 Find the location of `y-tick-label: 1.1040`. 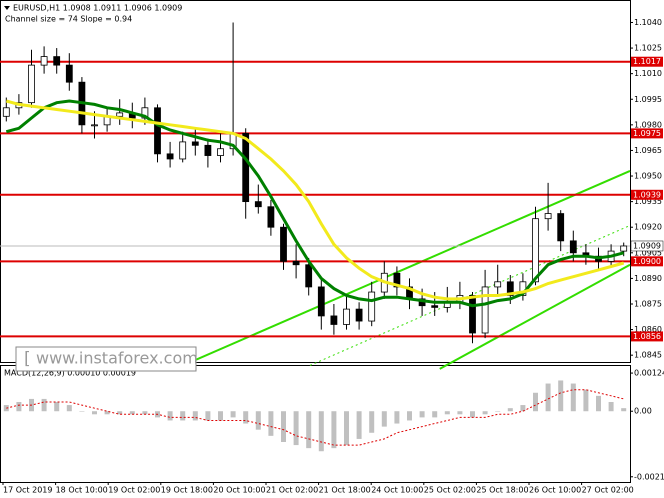

y-tick-label: 1.1040 is located at coordinates (648, 22).